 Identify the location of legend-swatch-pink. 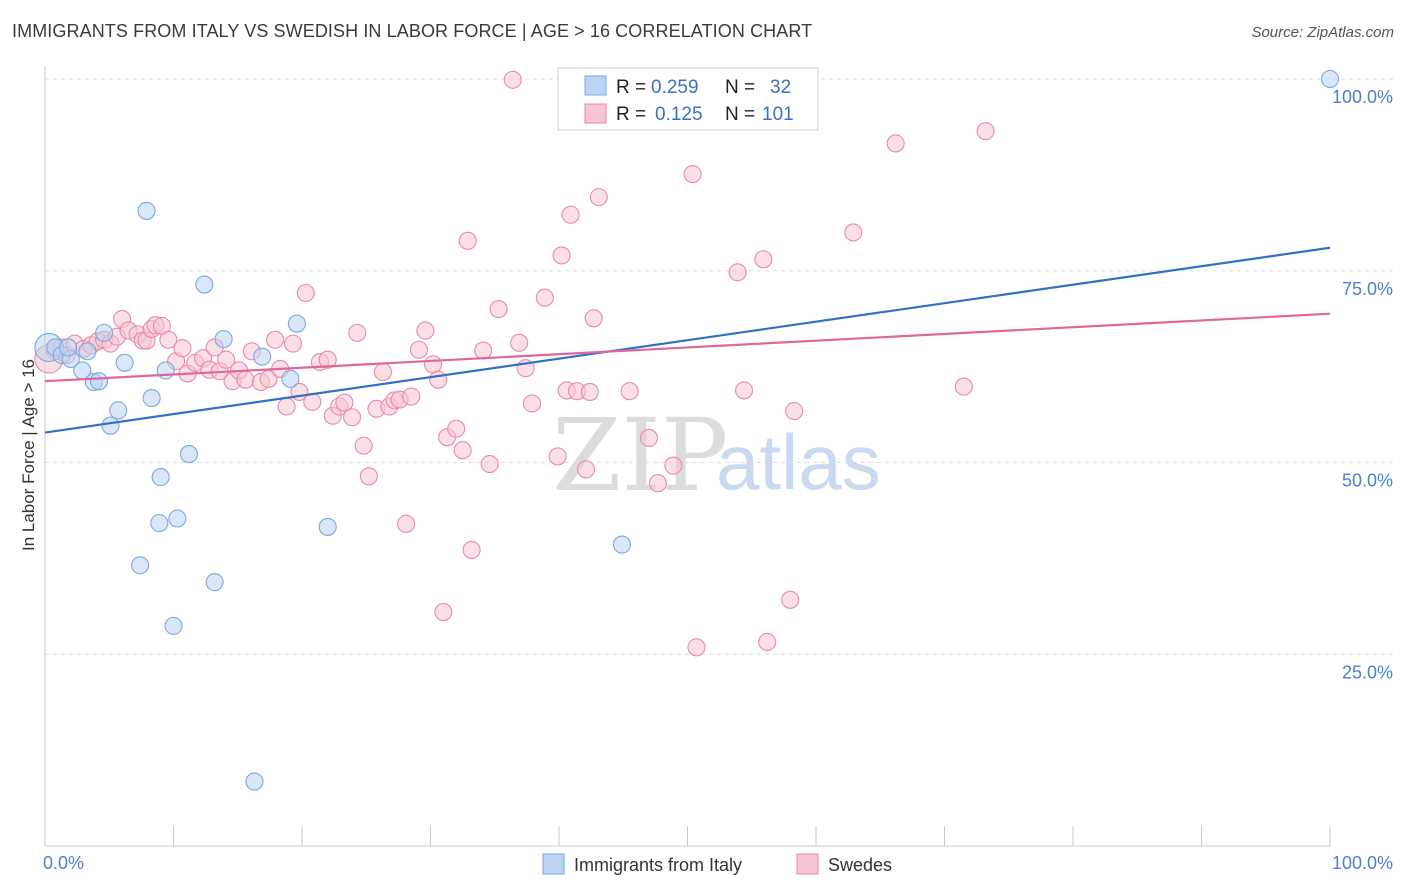
(595, 113).